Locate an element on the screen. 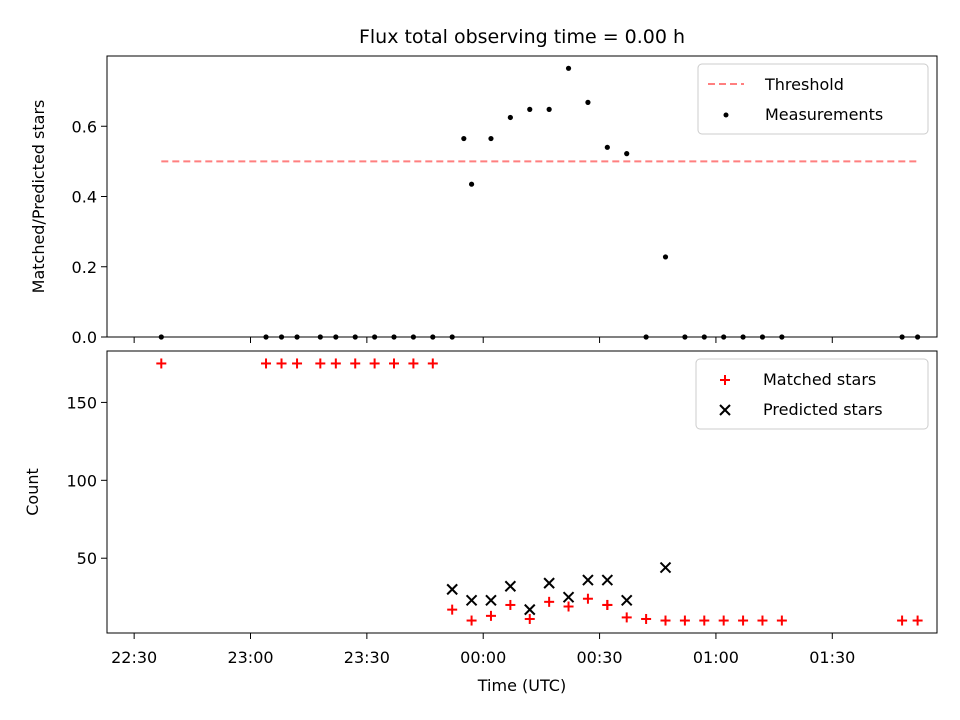  x-tick-label: 22:30 is located at coordinates (134, 657).